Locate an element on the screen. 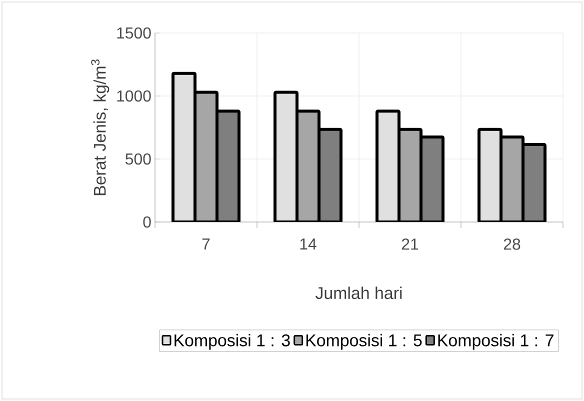 This screenshot has width=584, height=401. y-tick-label: 0 is located at coordinates (147, 222).